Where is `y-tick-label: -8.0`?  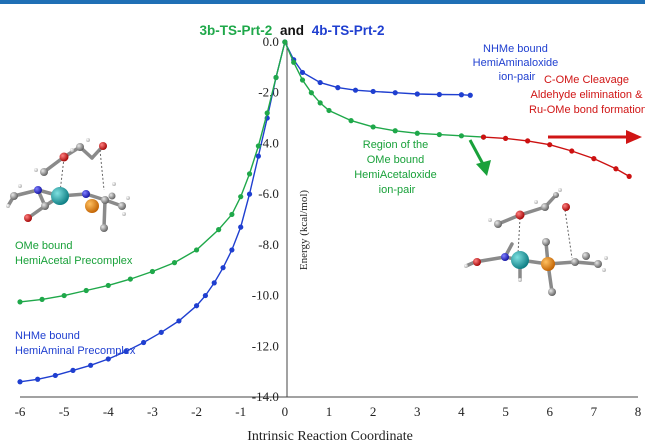
y-tick-label: -8.0 is located at coordinates (268, 244).